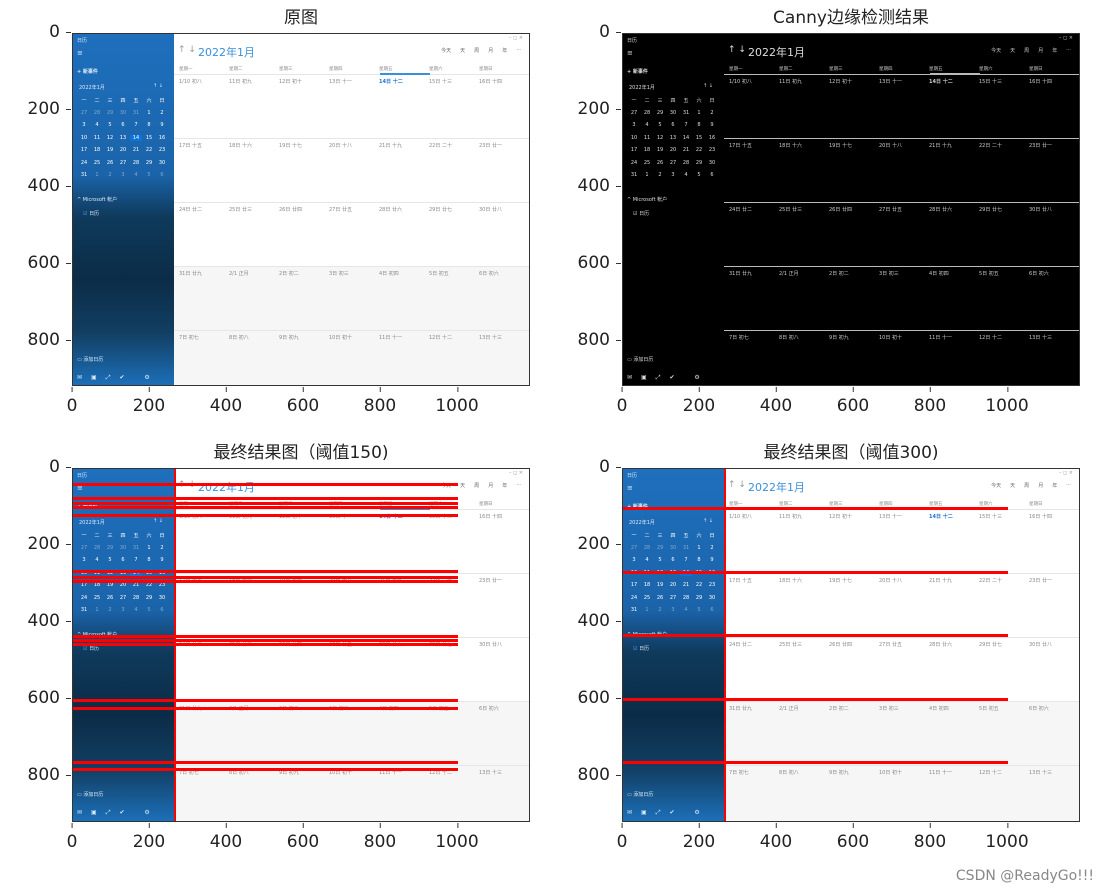 This screenshot has width=1106, height=892. What do you see at coordinates (149, 150) in the screenshot?
I see `mini-day: 22` at bounding box center [149, 150].